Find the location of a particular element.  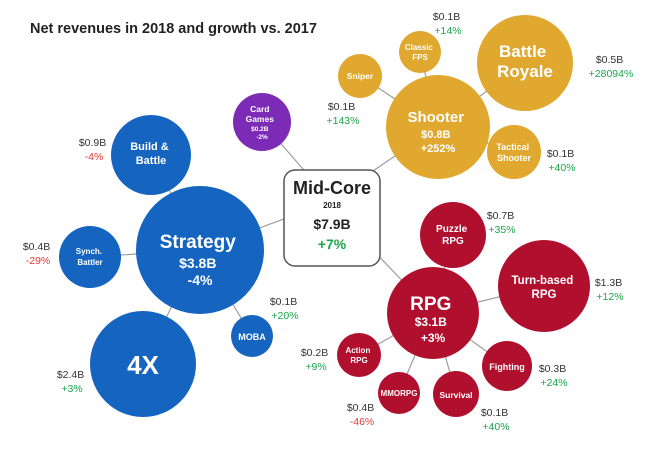

classic-fps-bubble is located at coordinates (420, 52).